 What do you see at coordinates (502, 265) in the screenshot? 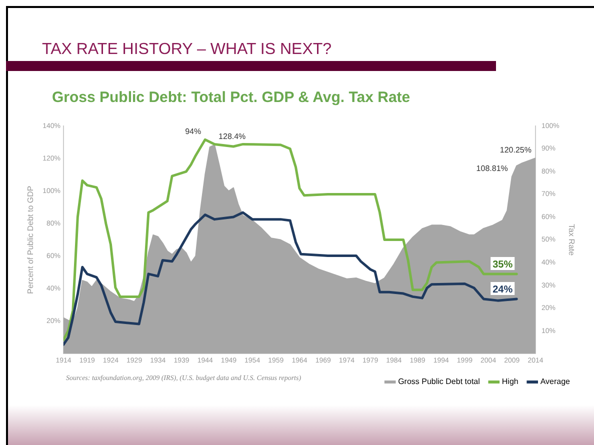
I see `data-label: 35%` at bounding box center [502, 265].